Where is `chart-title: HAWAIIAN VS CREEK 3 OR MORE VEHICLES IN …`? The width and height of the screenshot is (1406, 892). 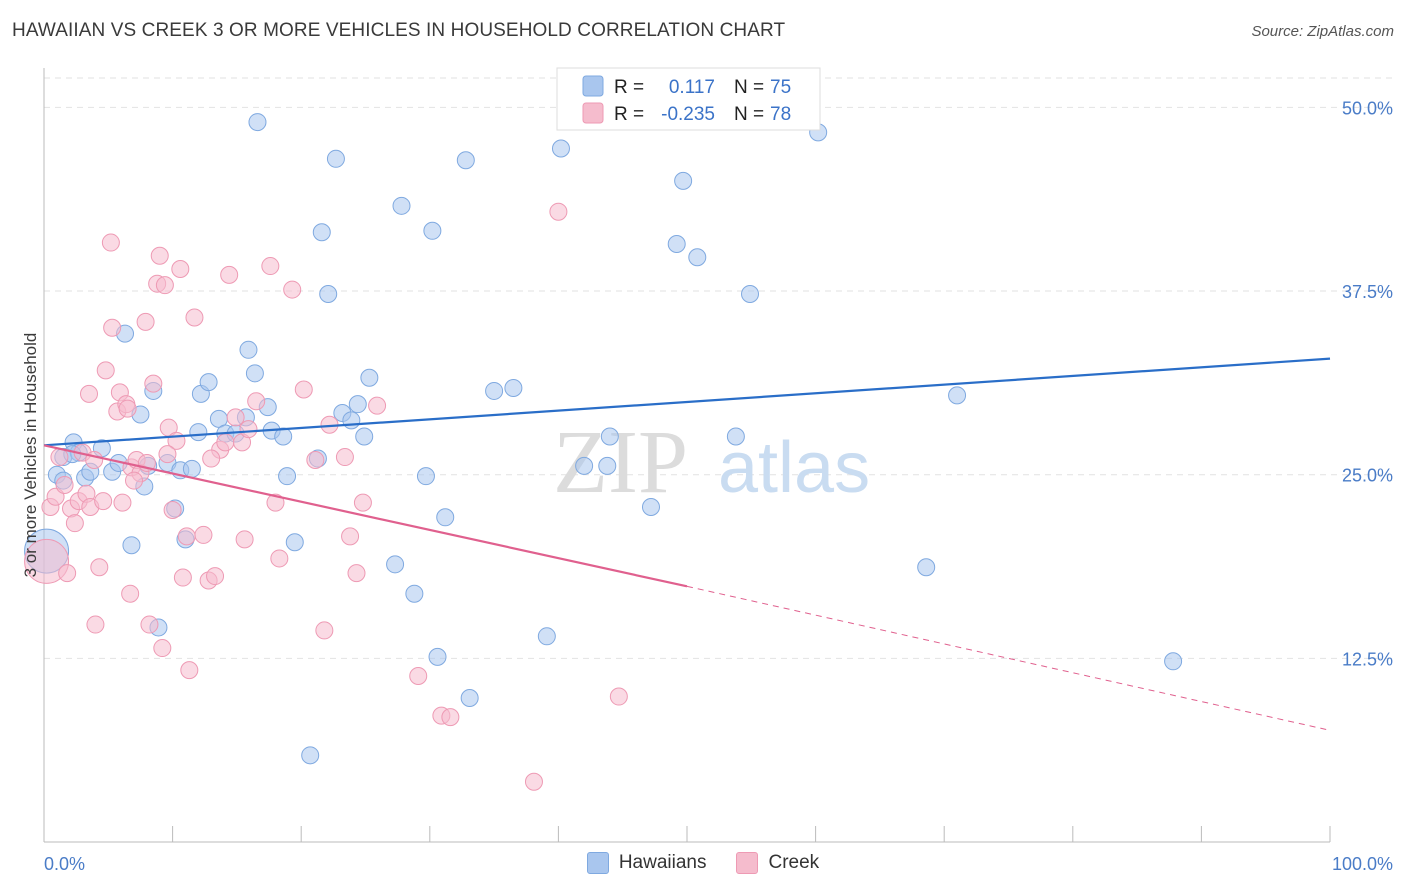
chart-title: HAWAIIAN VS CREEK 3 OR MORE VEHICLES IN … is located at coordinates (399, 30).